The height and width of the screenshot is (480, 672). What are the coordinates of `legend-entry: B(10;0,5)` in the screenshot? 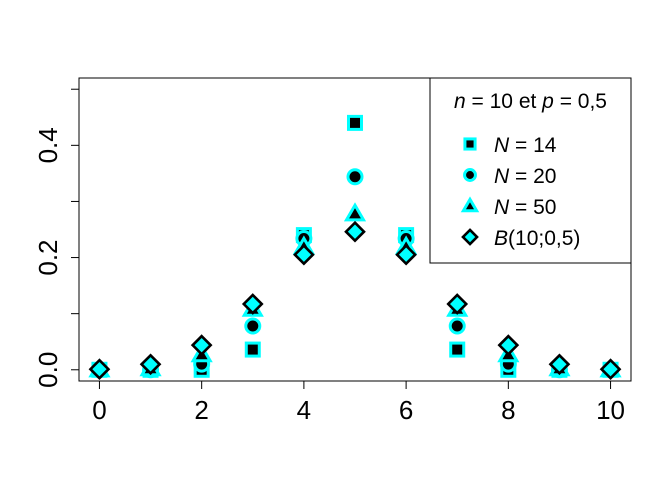 It's located at (537, 238).